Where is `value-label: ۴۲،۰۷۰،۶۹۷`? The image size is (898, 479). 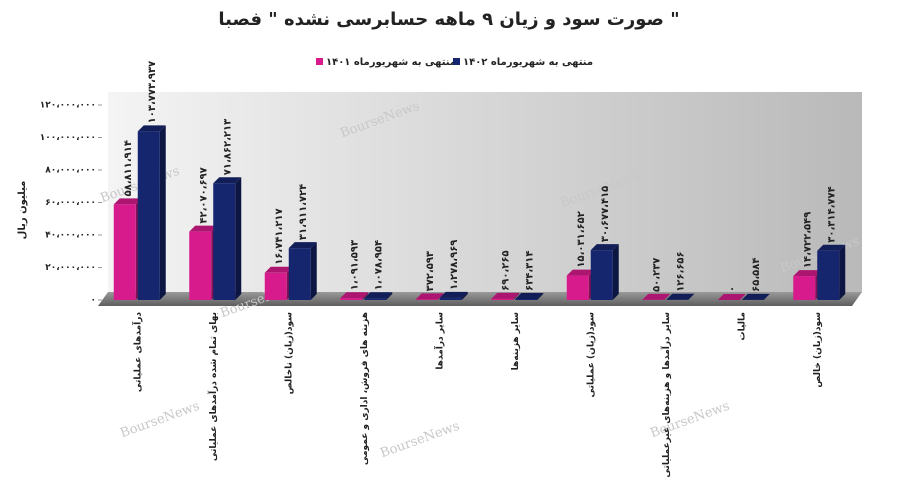
value-label: ۴۲،۰۷۰،۶۹۷ is located at coordinates (203, 195).